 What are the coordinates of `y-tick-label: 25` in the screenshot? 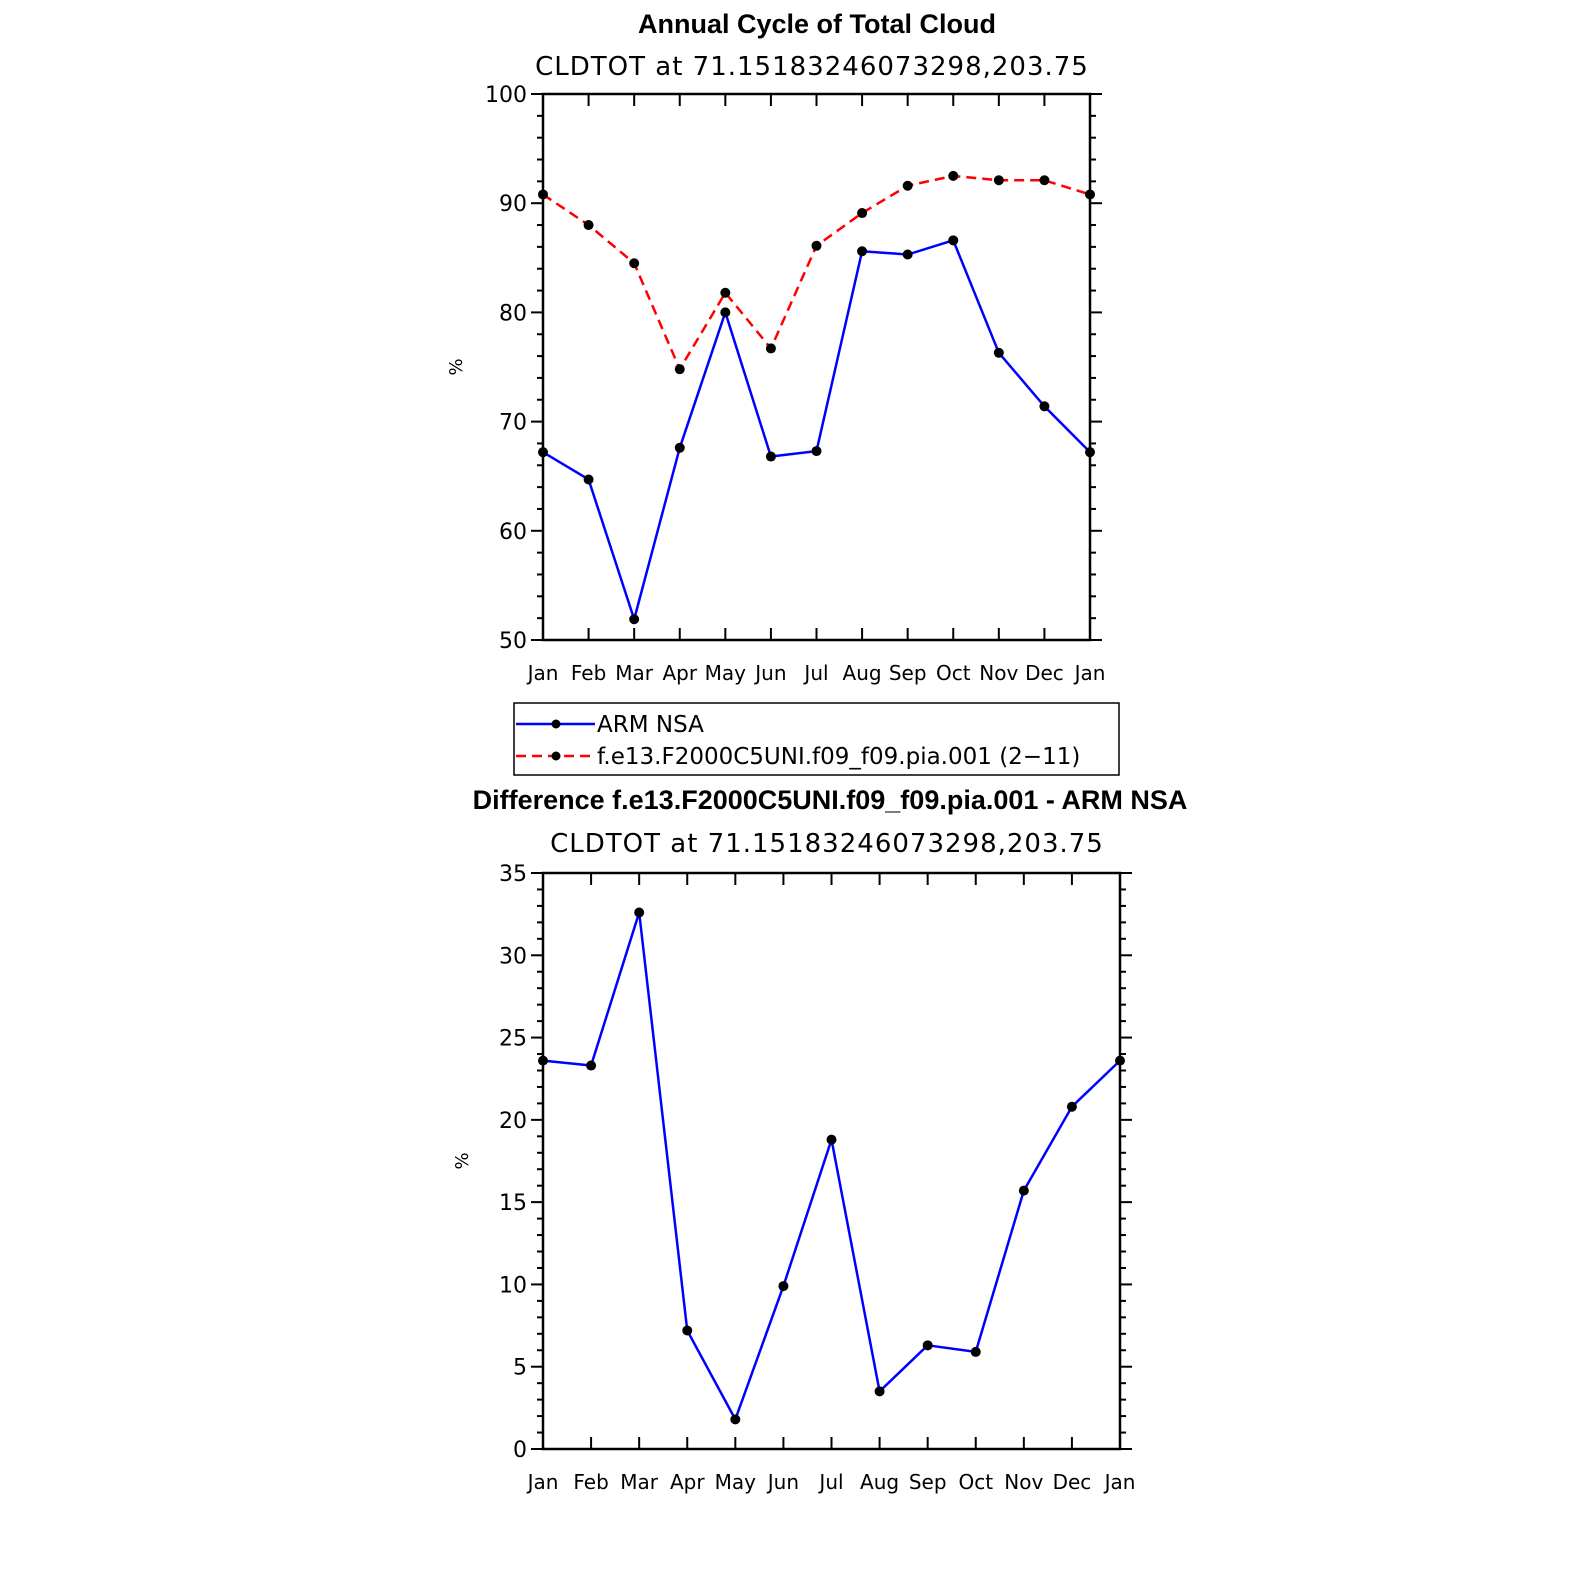 It's located at (513, 1039).